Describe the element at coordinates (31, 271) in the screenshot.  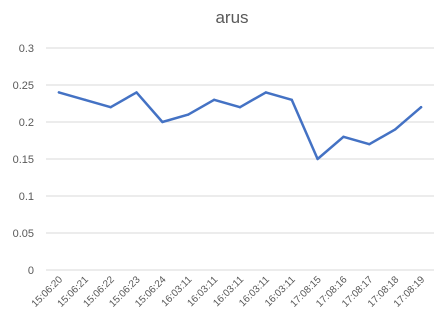
I see `y-tick-label: 0` at that location.